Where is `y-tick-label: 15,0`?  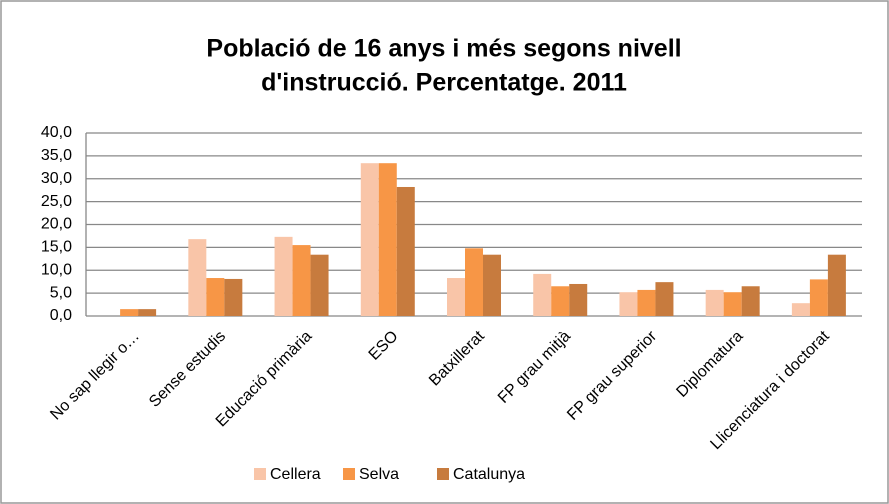
y-tick-label: 15,0 is located at coordinates (56, 247).